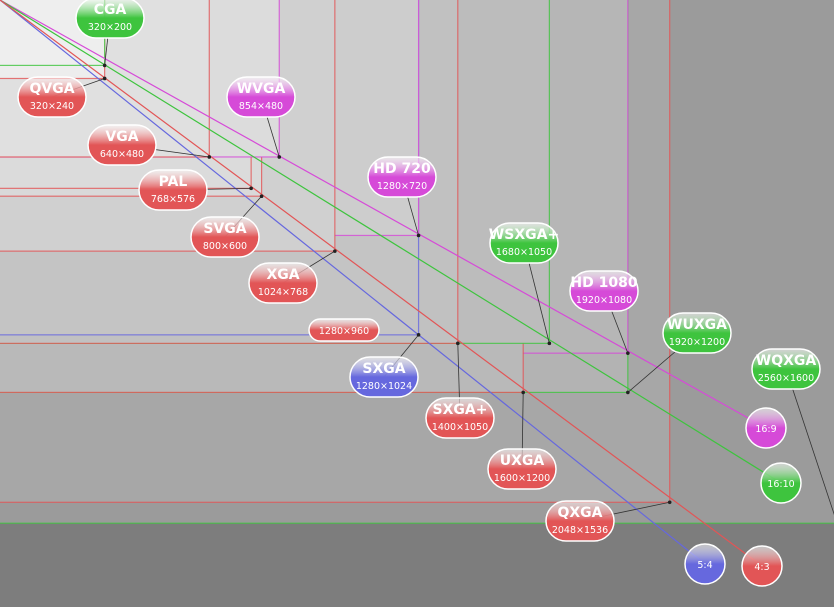 The image size is (834, 607). Describe the element at coordinates (383, 369) in the screenshot. I see `resolution-name: SXGA` at that location.